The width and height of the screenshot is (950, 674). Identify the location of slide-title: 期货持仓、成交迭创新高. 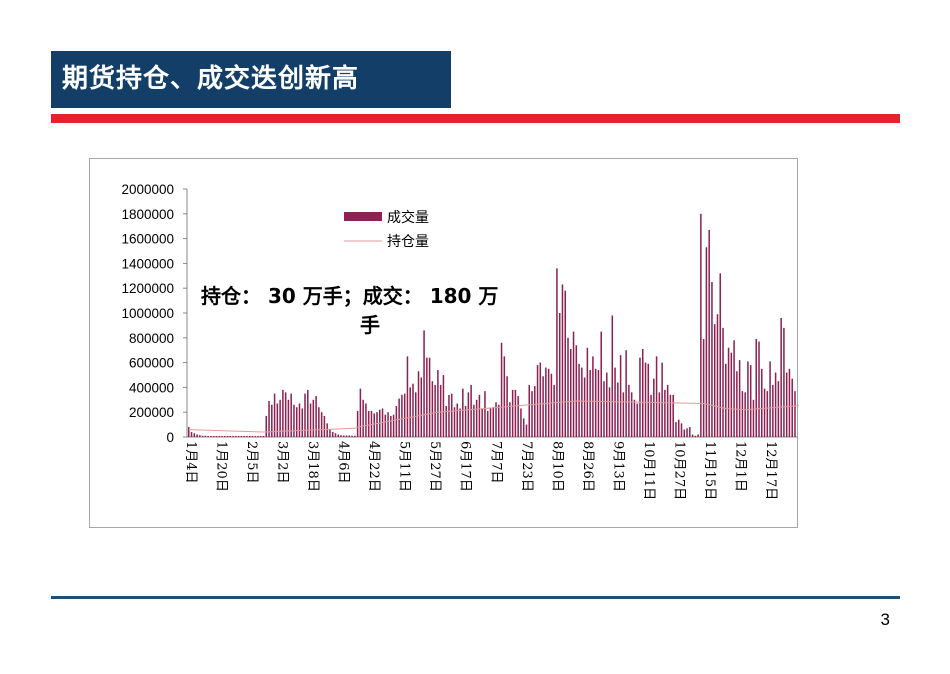
(251, 79).